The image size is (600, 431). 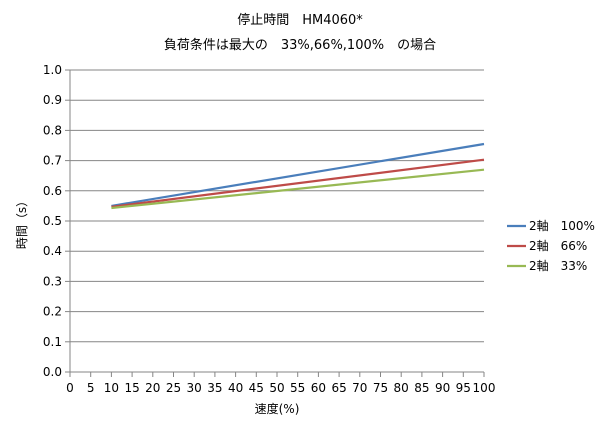 I want to click on y-axis-label: 時間（s）, so click(x=22, y=222).